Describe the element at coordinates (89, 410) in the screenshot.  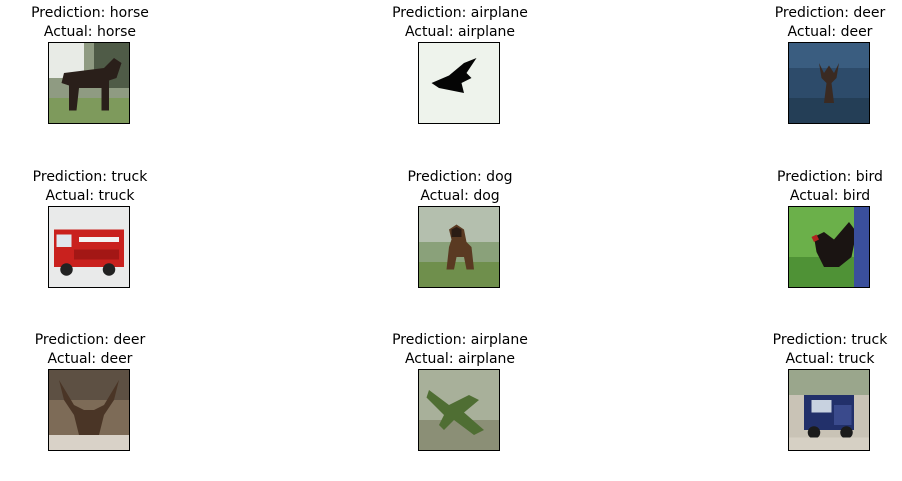
I see `deer-antlers-photo` at that location.